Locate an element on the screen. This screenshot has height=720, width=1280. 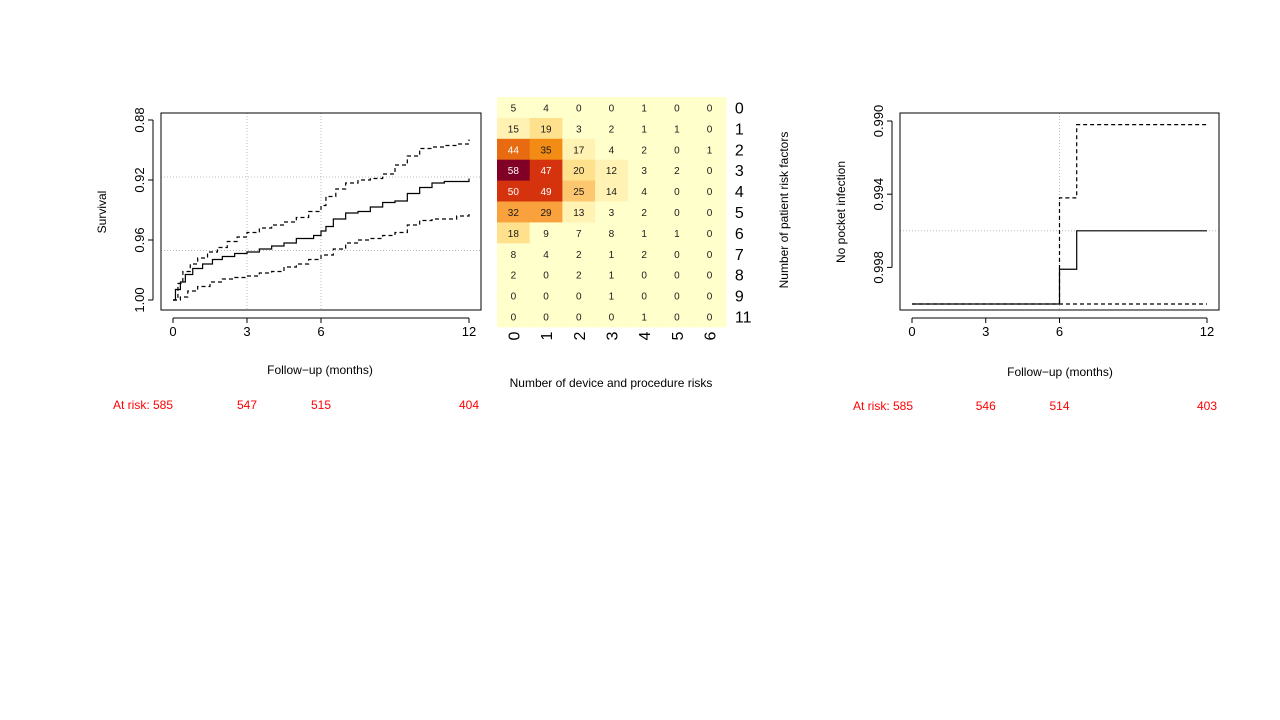
survival-x-axis: 0 3 6 12 is located at coordinates (322, 328).